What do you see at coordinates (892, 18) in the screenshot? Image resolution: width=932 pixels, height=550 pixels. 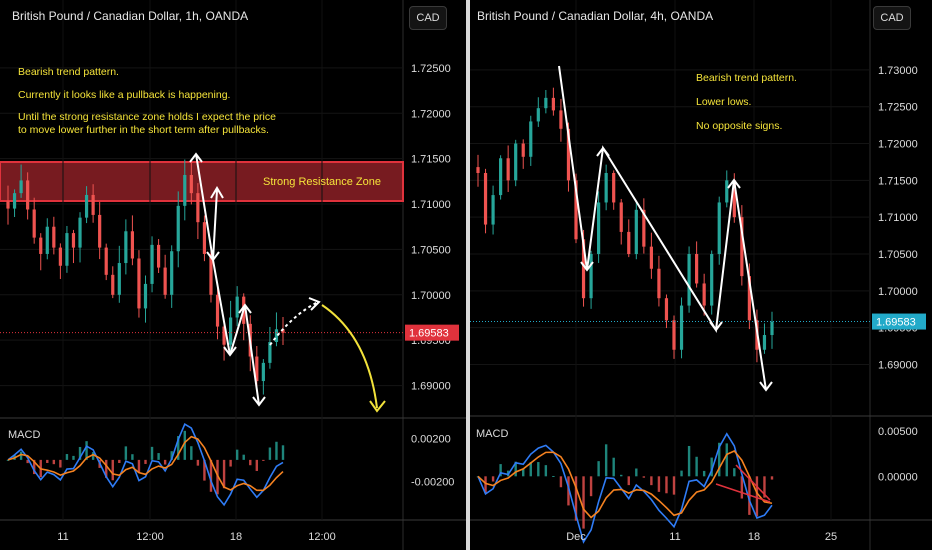 I see `right-currency-button: CAD` at bounding box center [892, 18].